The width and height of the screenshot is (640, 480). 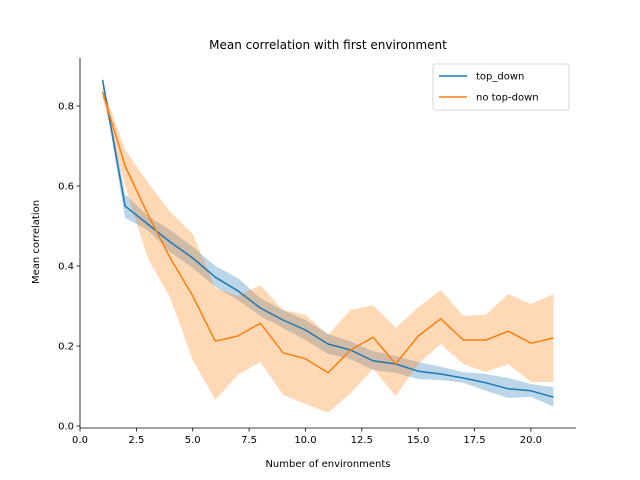 I want to click on chart-title: Mean correlation with first environment, so click(x=328, y=45).